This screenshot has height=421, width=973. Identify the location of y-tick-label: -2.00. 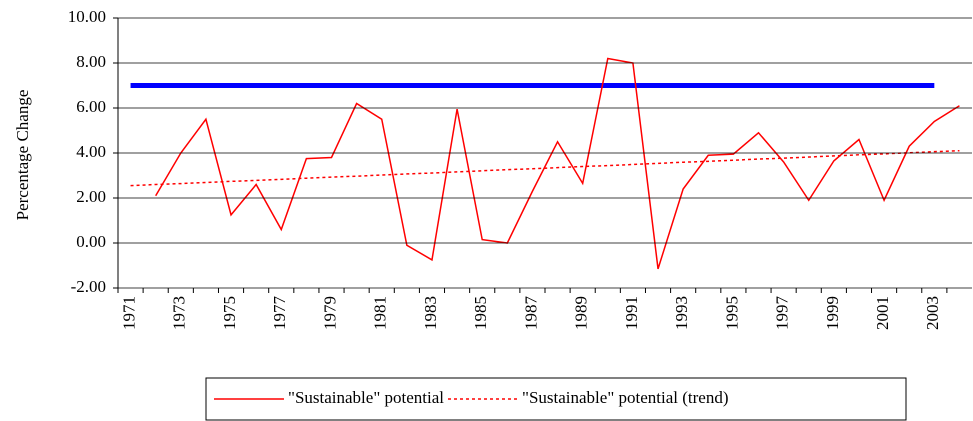
(88, 286).